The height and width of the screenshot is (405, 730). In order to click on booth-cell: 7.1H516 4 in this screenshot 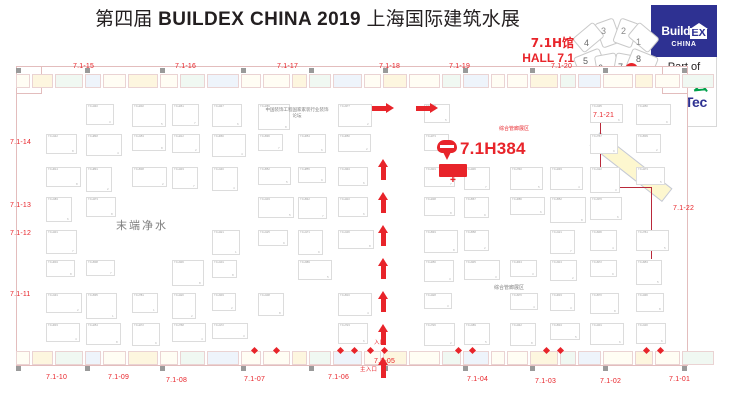, I will do `click(355, 304)`.